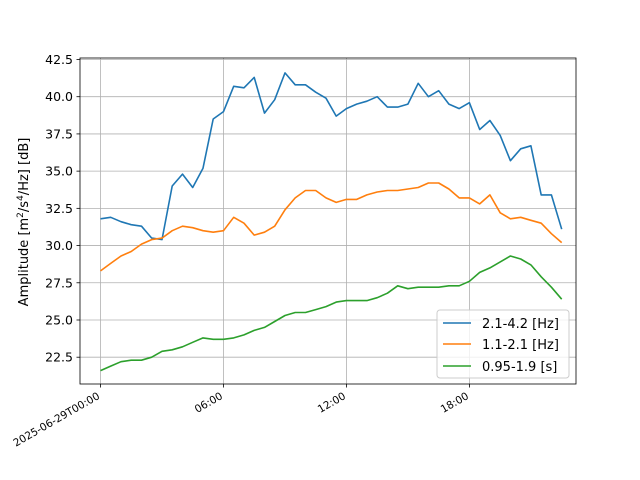  What do you see at coordinates (59, 282) in the screenshot?
I see `y-tick-label: 27.5` at bounding box center [59, 282].